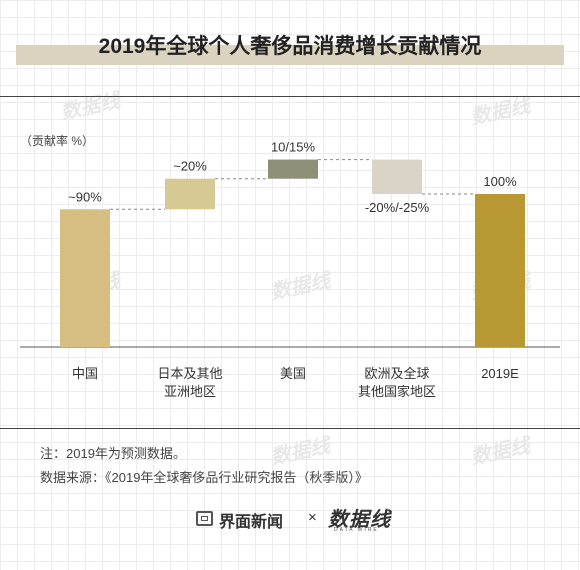  I want to click on source-text: 数据来源：《2019年全球奢侈品行业研究报告（秋季版）》, so click(204, 477).